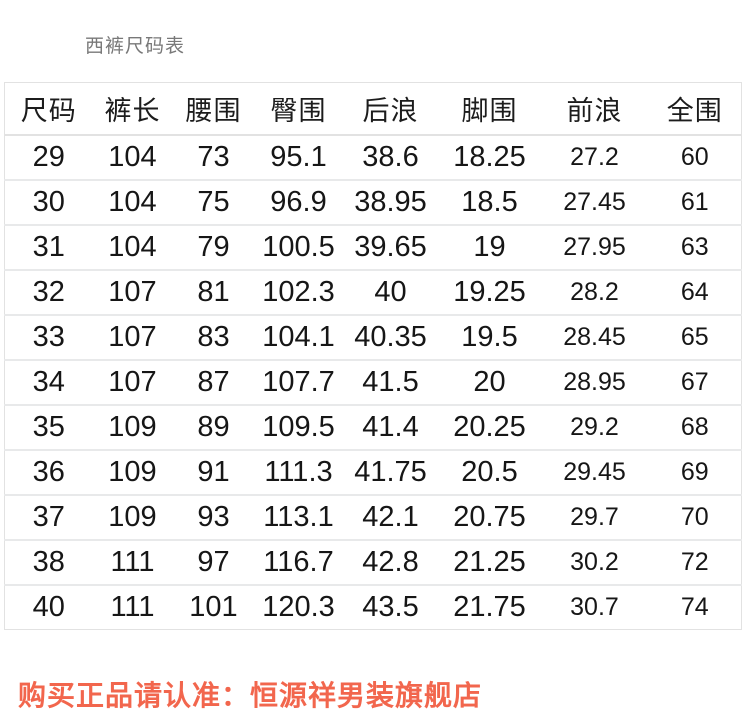  I want to click on column-header-5: 脚围, so click(489, 110).